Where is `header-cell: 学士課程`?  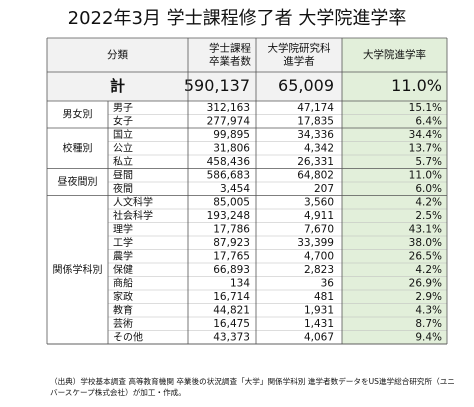
header-cell: 学士課程 is located at coordinates (230, 48).